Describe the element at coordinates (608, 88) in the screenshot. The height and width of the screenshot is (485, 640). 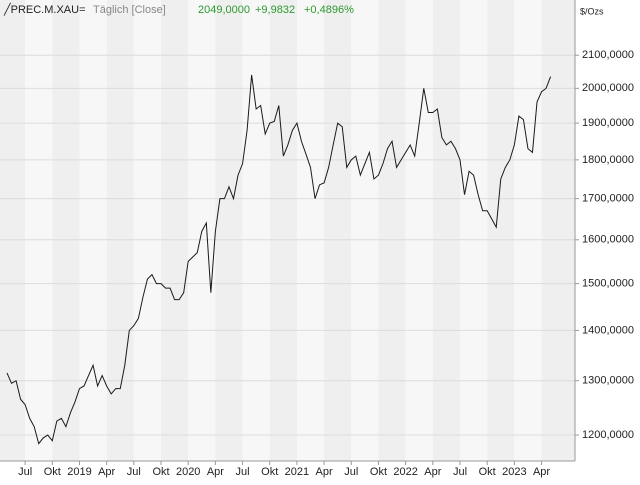
I see `y-tick-label: 2000,0000` at that location.